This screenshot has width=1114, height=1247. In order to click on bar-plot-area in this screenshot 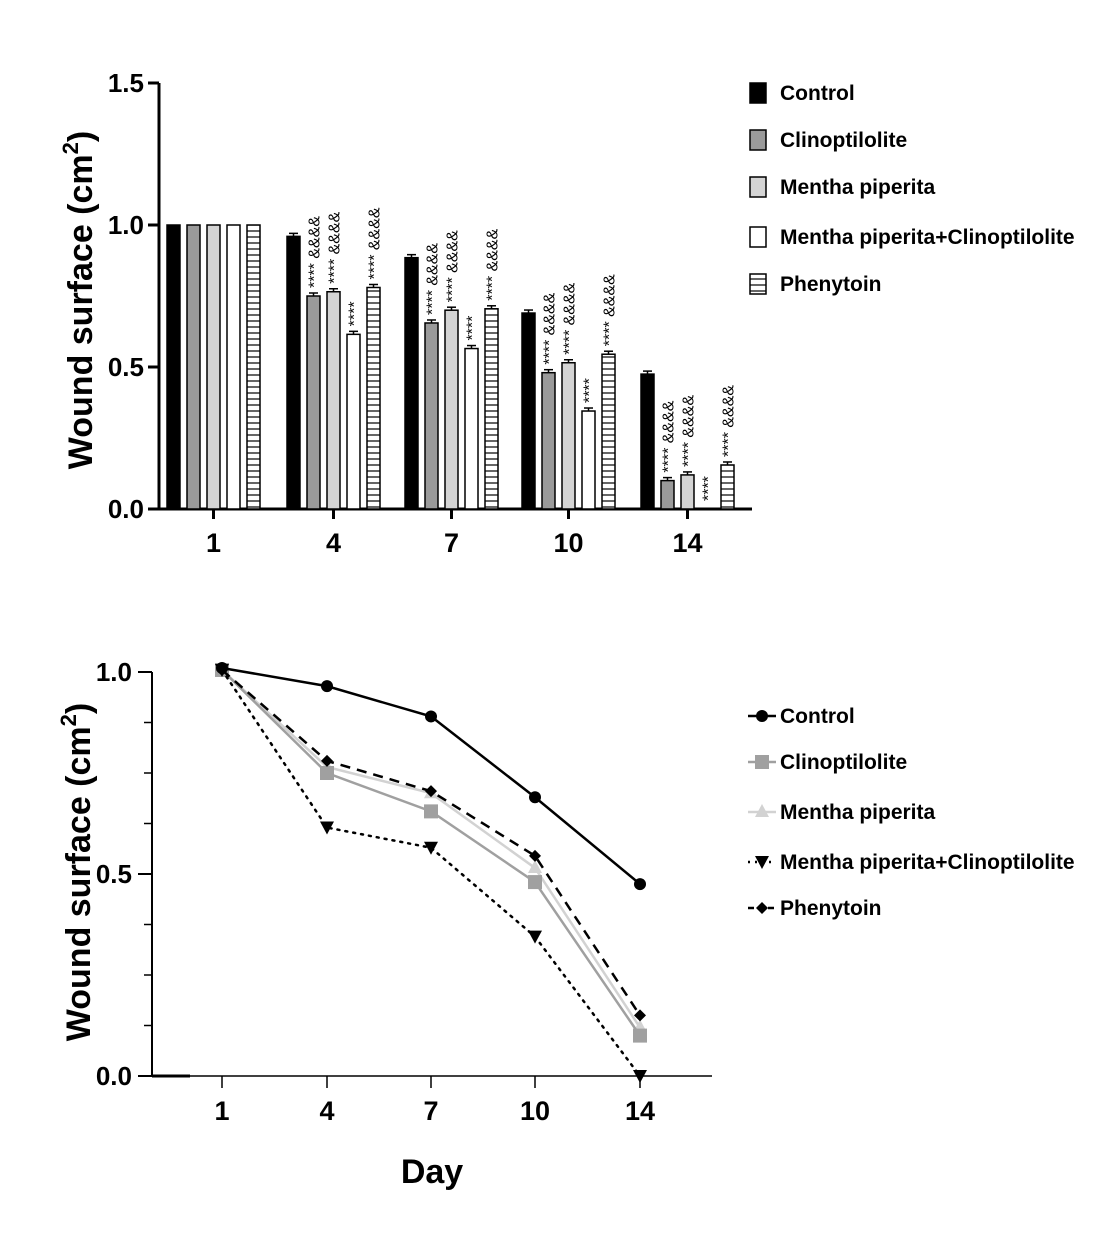, I will do `click(450, 367)`.